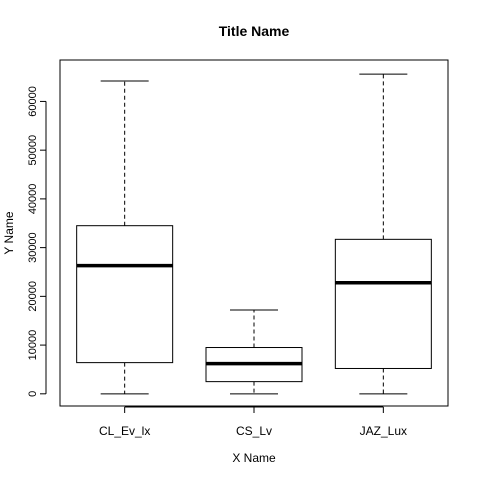 This screenshot has width=480, height=480. What do you see at coordinates (254, 31) in the screenshot?
I see `chart-title: Title Name` at bounding box center [254, 31].